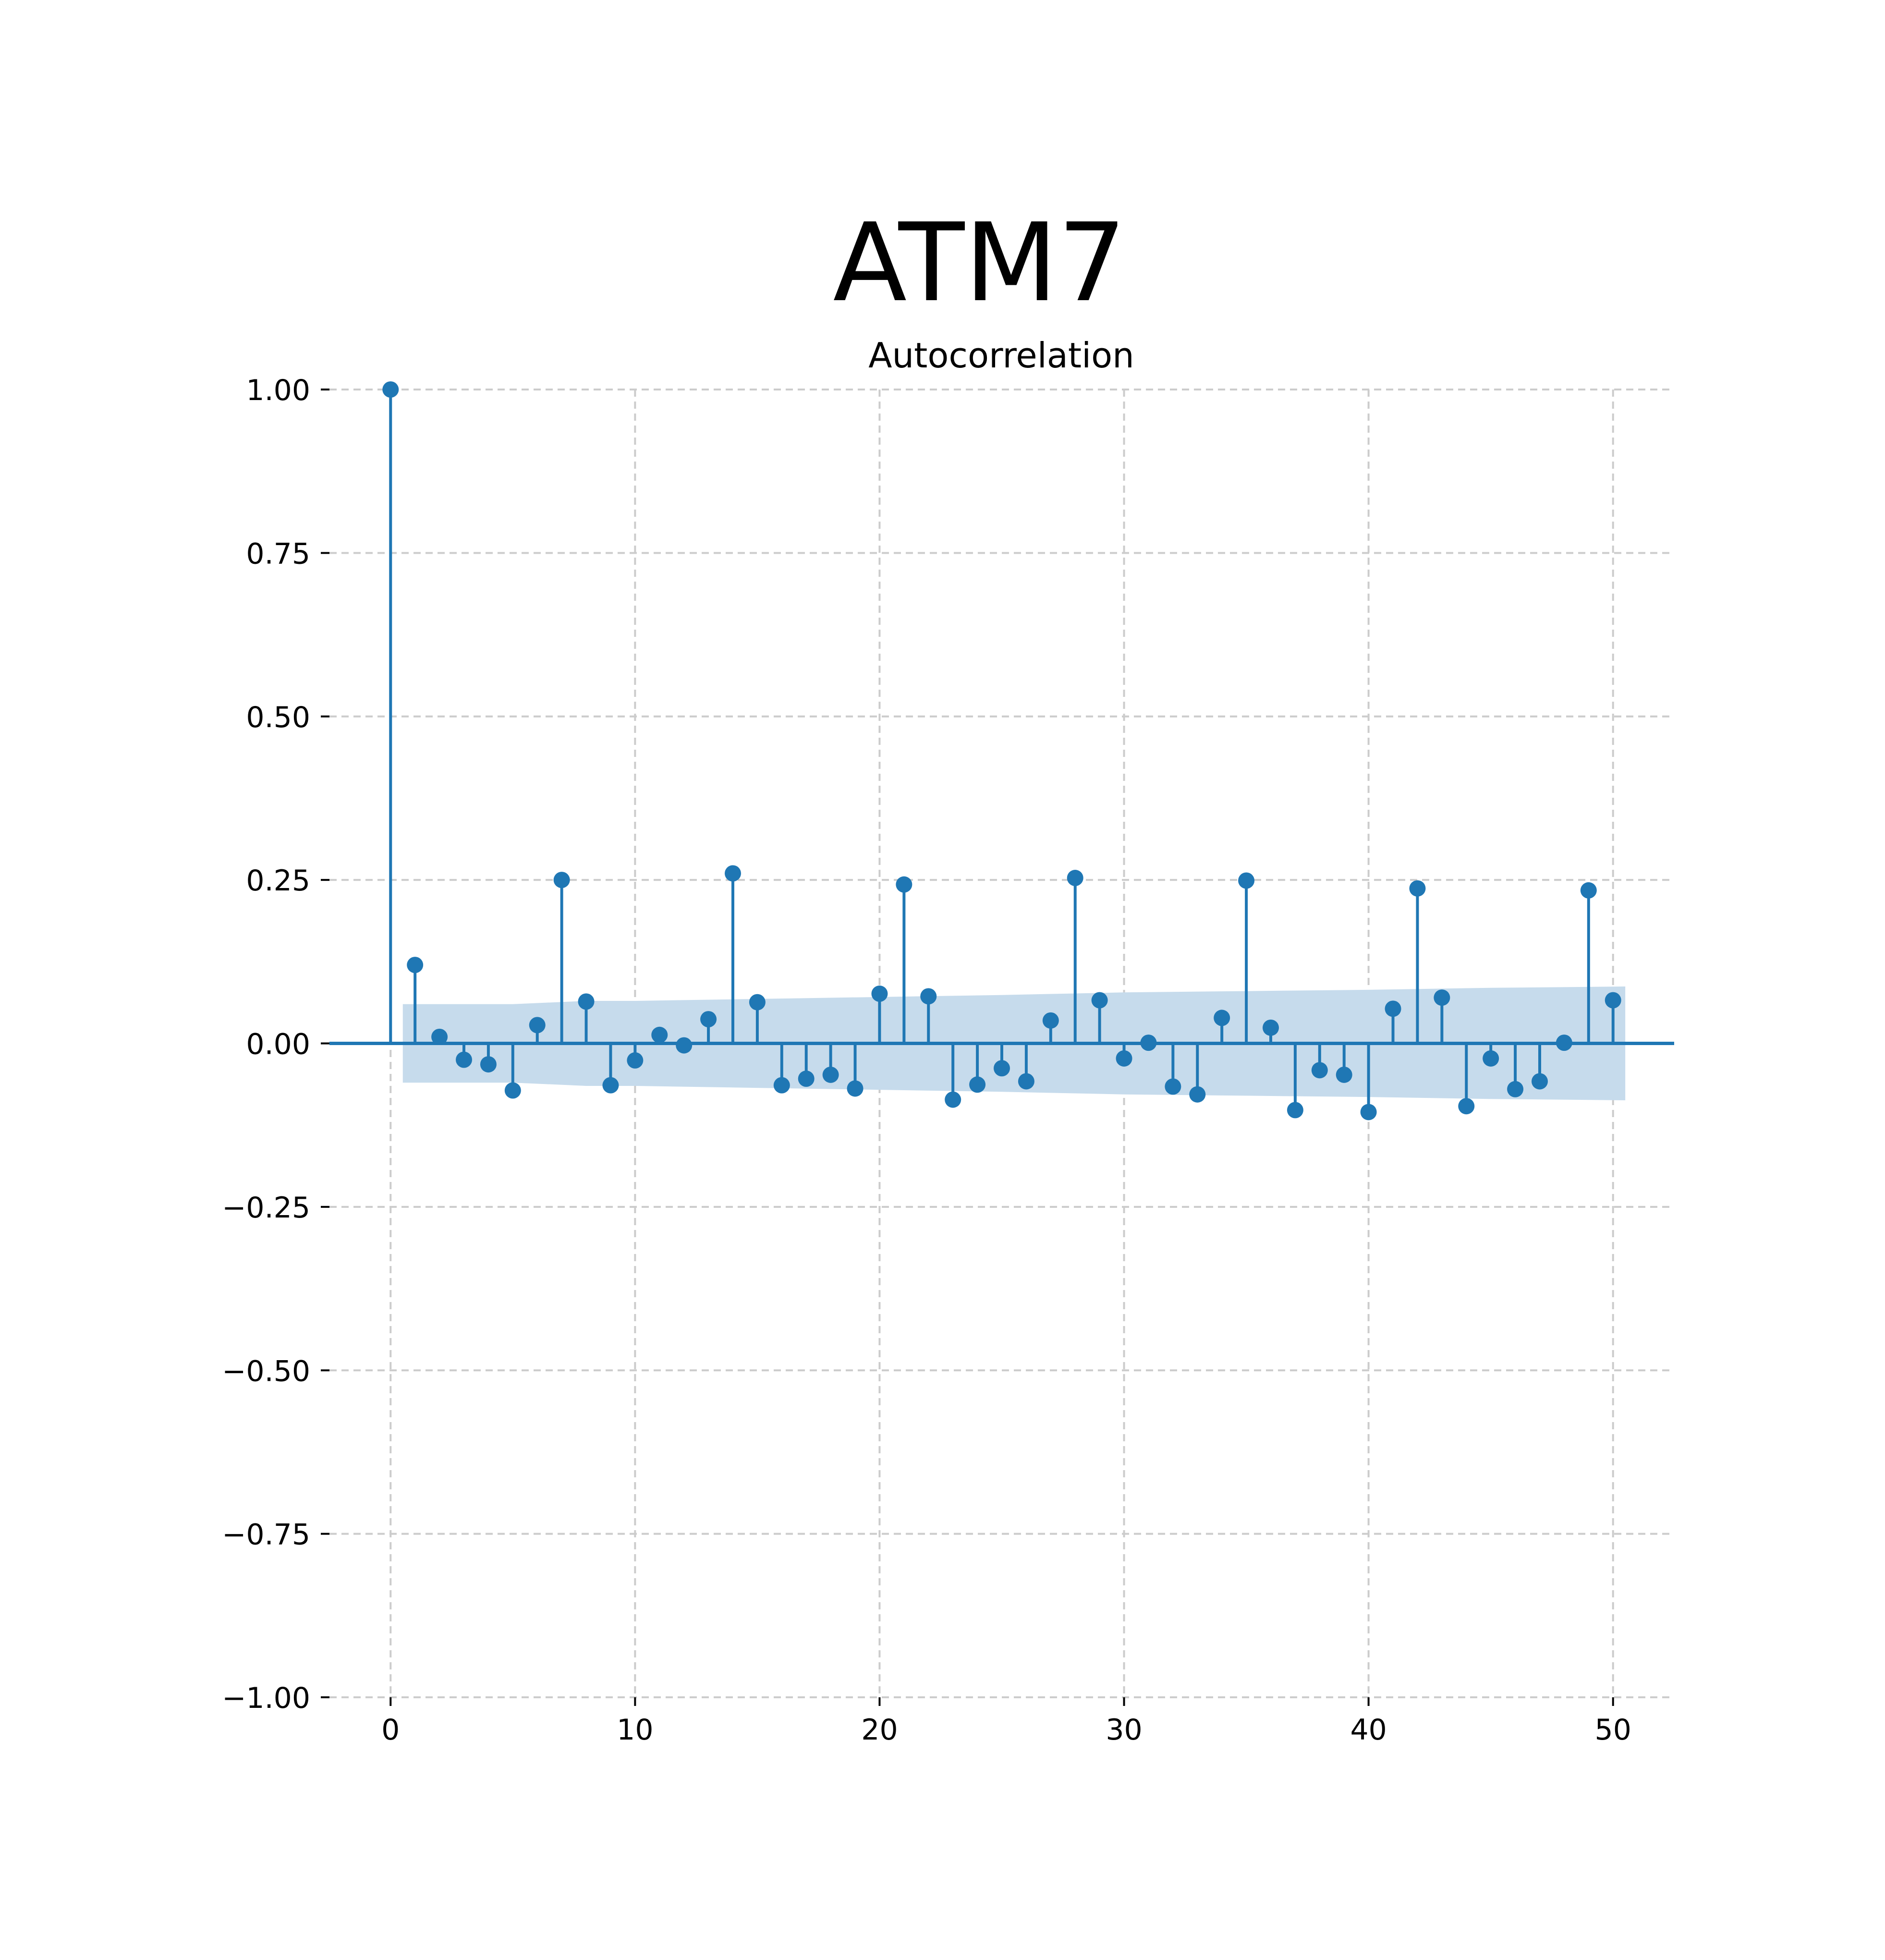  What do you see at coordinates (979, 263) in the screenshot?
I see `figure-title: ATM7` at bounding box center [979, 263].